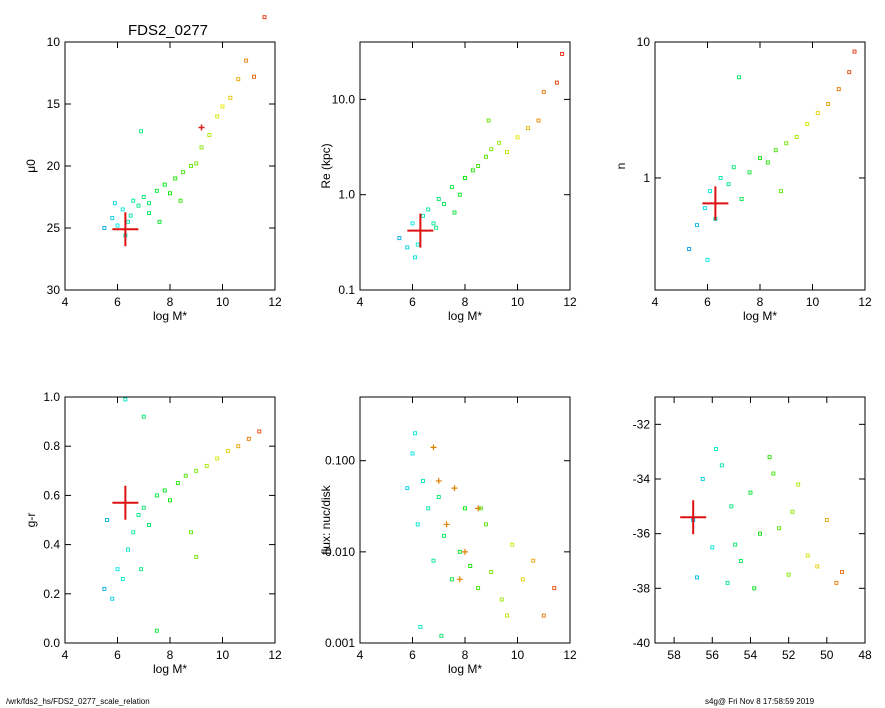 The image size is (885, 708). What do you see at coordinates (54, 290) in the screenshot?
I see `y-tick-label: 30` at bounding box center [54, 290].